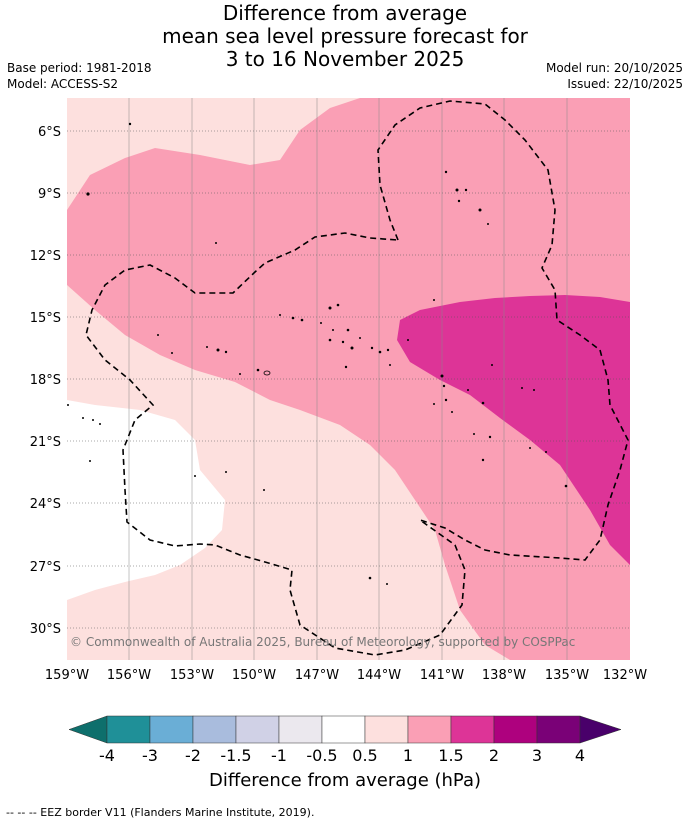  I want to click on lon-label: 150°W, so click(254, 675).